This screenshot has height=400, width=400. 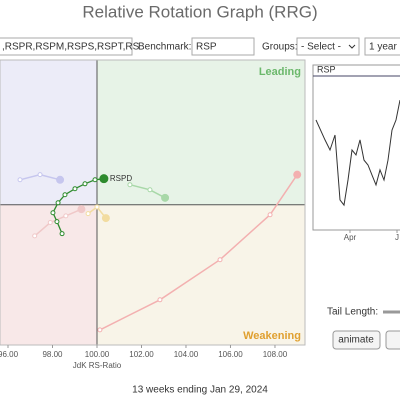 What do you see at coordinates (352, 46) in the screenshot?
I see `select-arrow` at bounding box center [352, 46].